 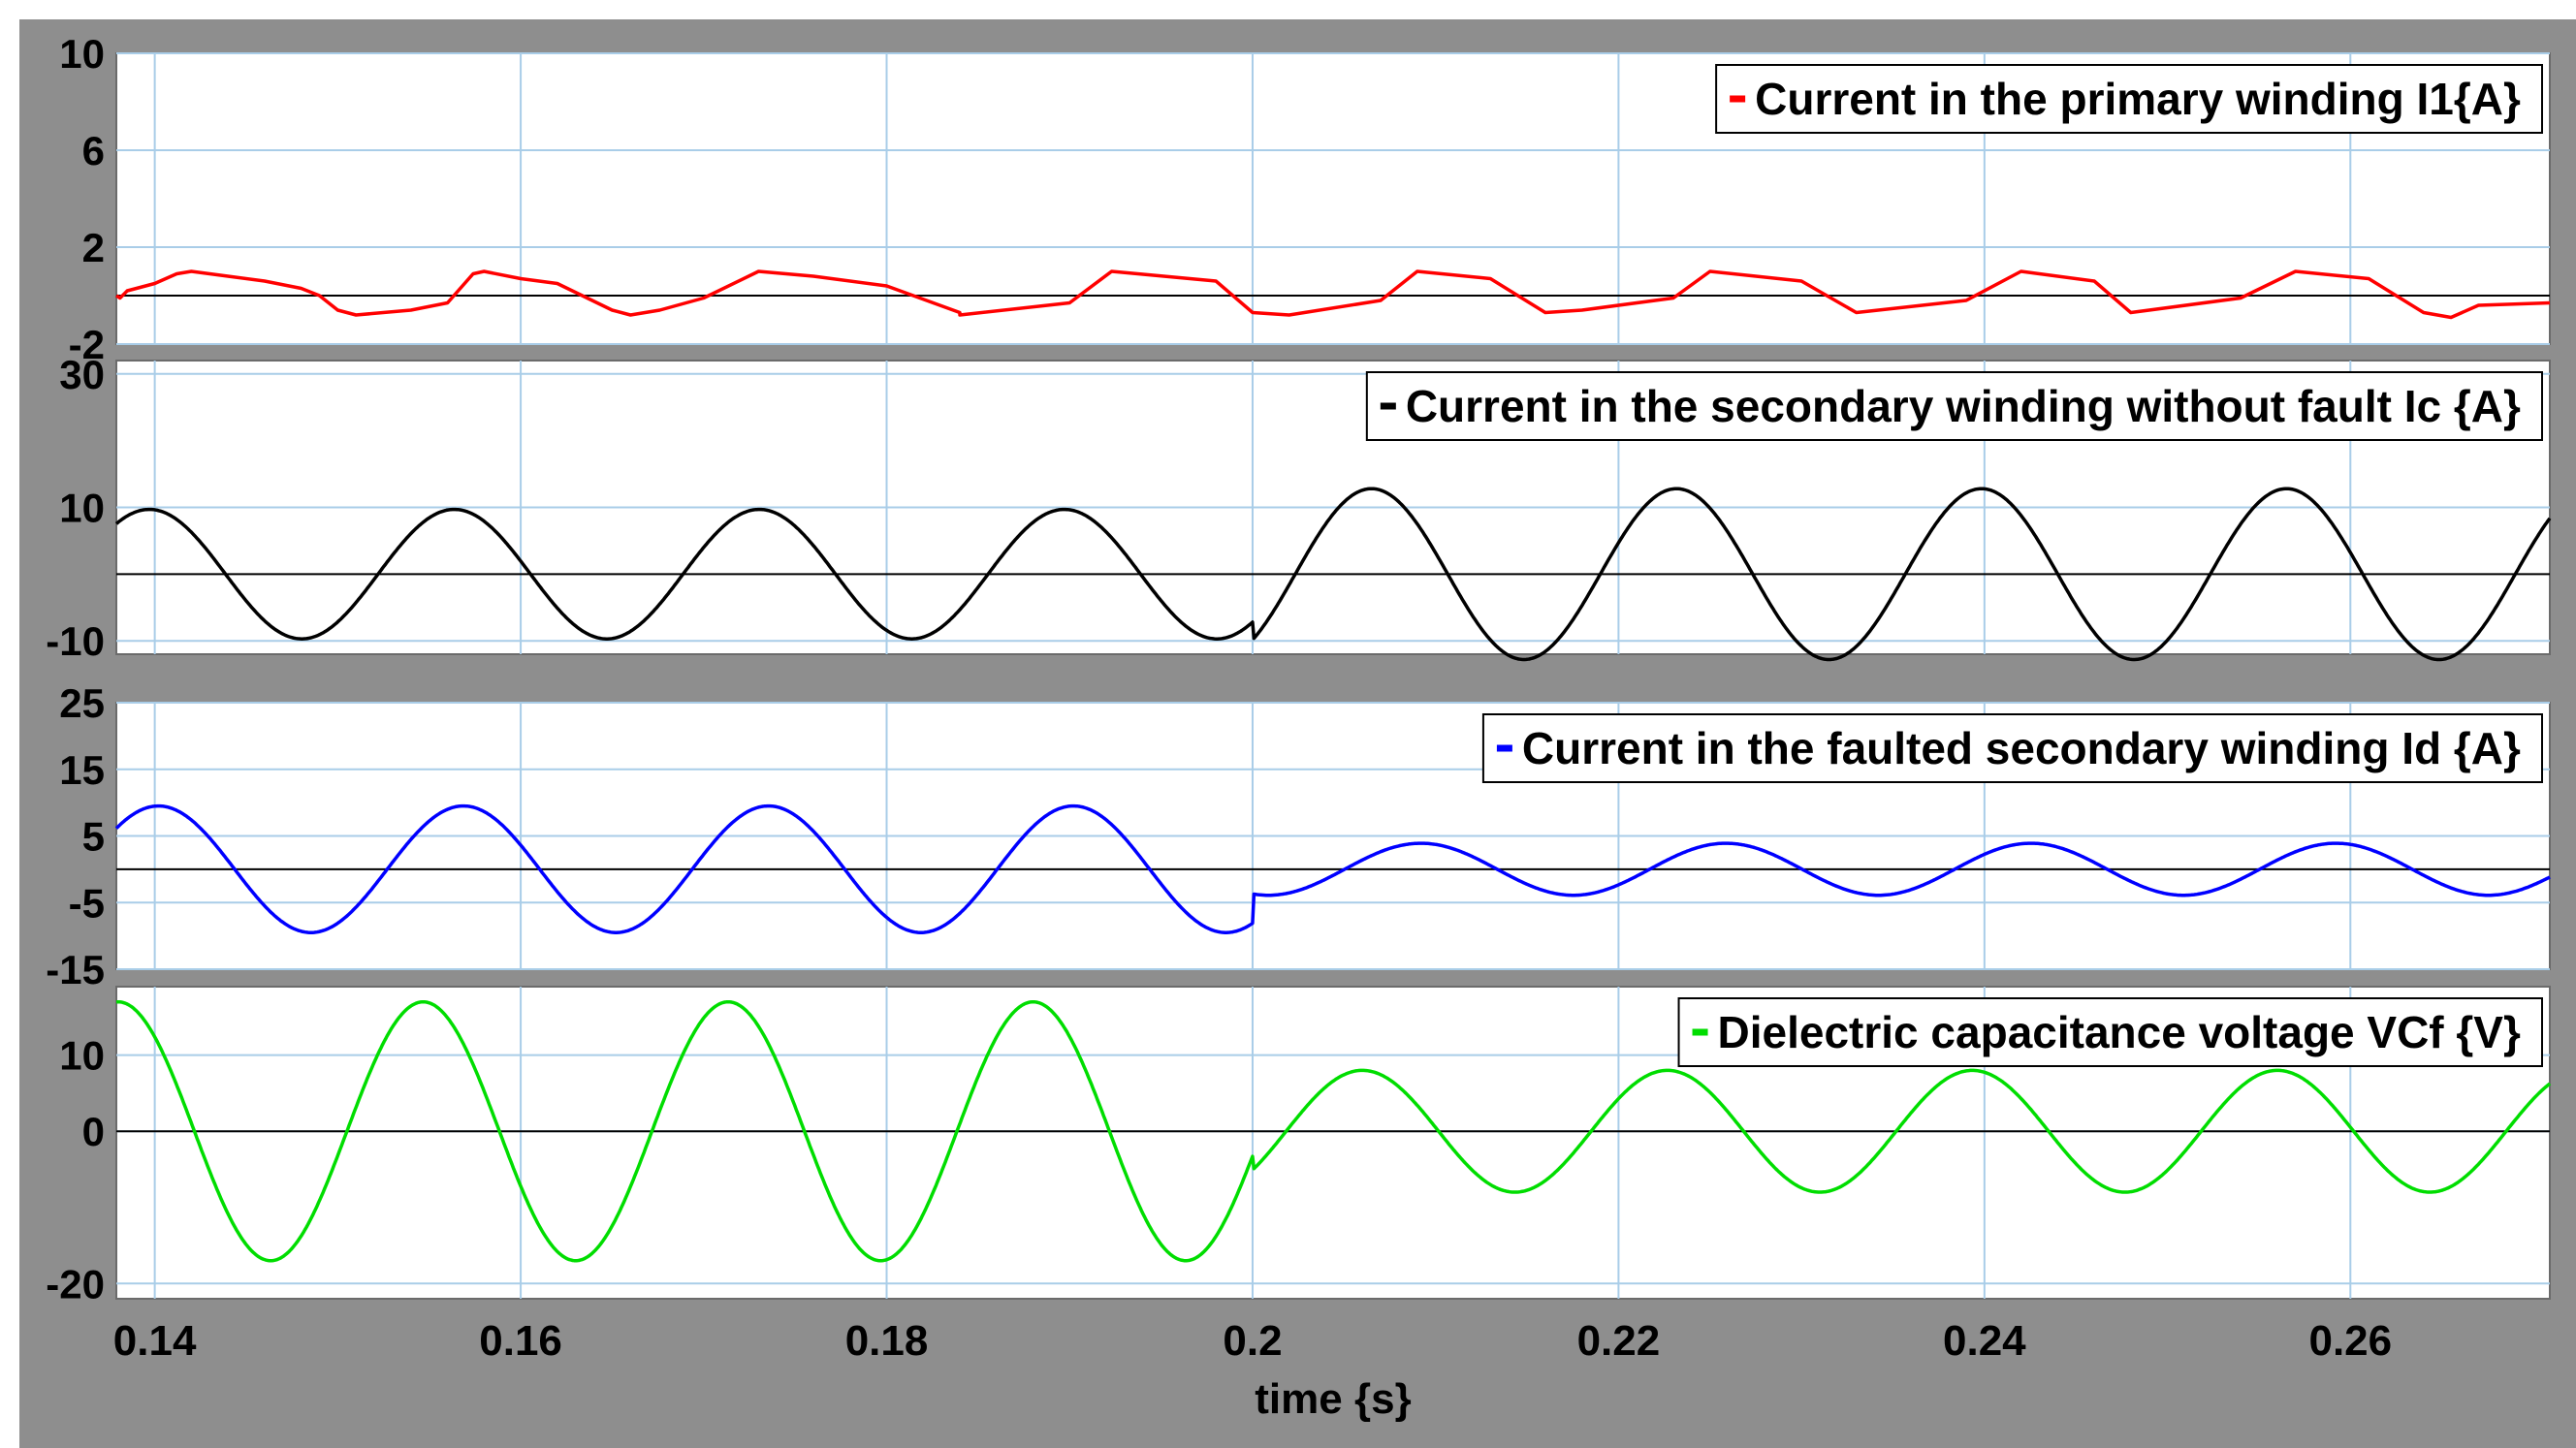 I want to click on legend-label: Dielectric capacitance voltage VCf {V}, so click(x=2120, y=1032).